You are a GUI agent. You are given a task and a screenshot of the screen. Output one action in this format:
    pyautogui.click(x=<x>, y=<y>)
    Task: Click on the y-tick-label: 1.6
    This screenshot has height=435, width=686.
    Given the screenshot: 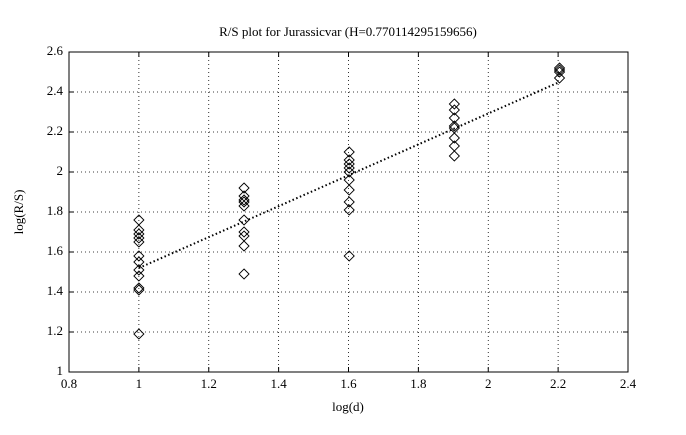 What is the action you would take?
    pyautogui.click(x=55, y=250)
    